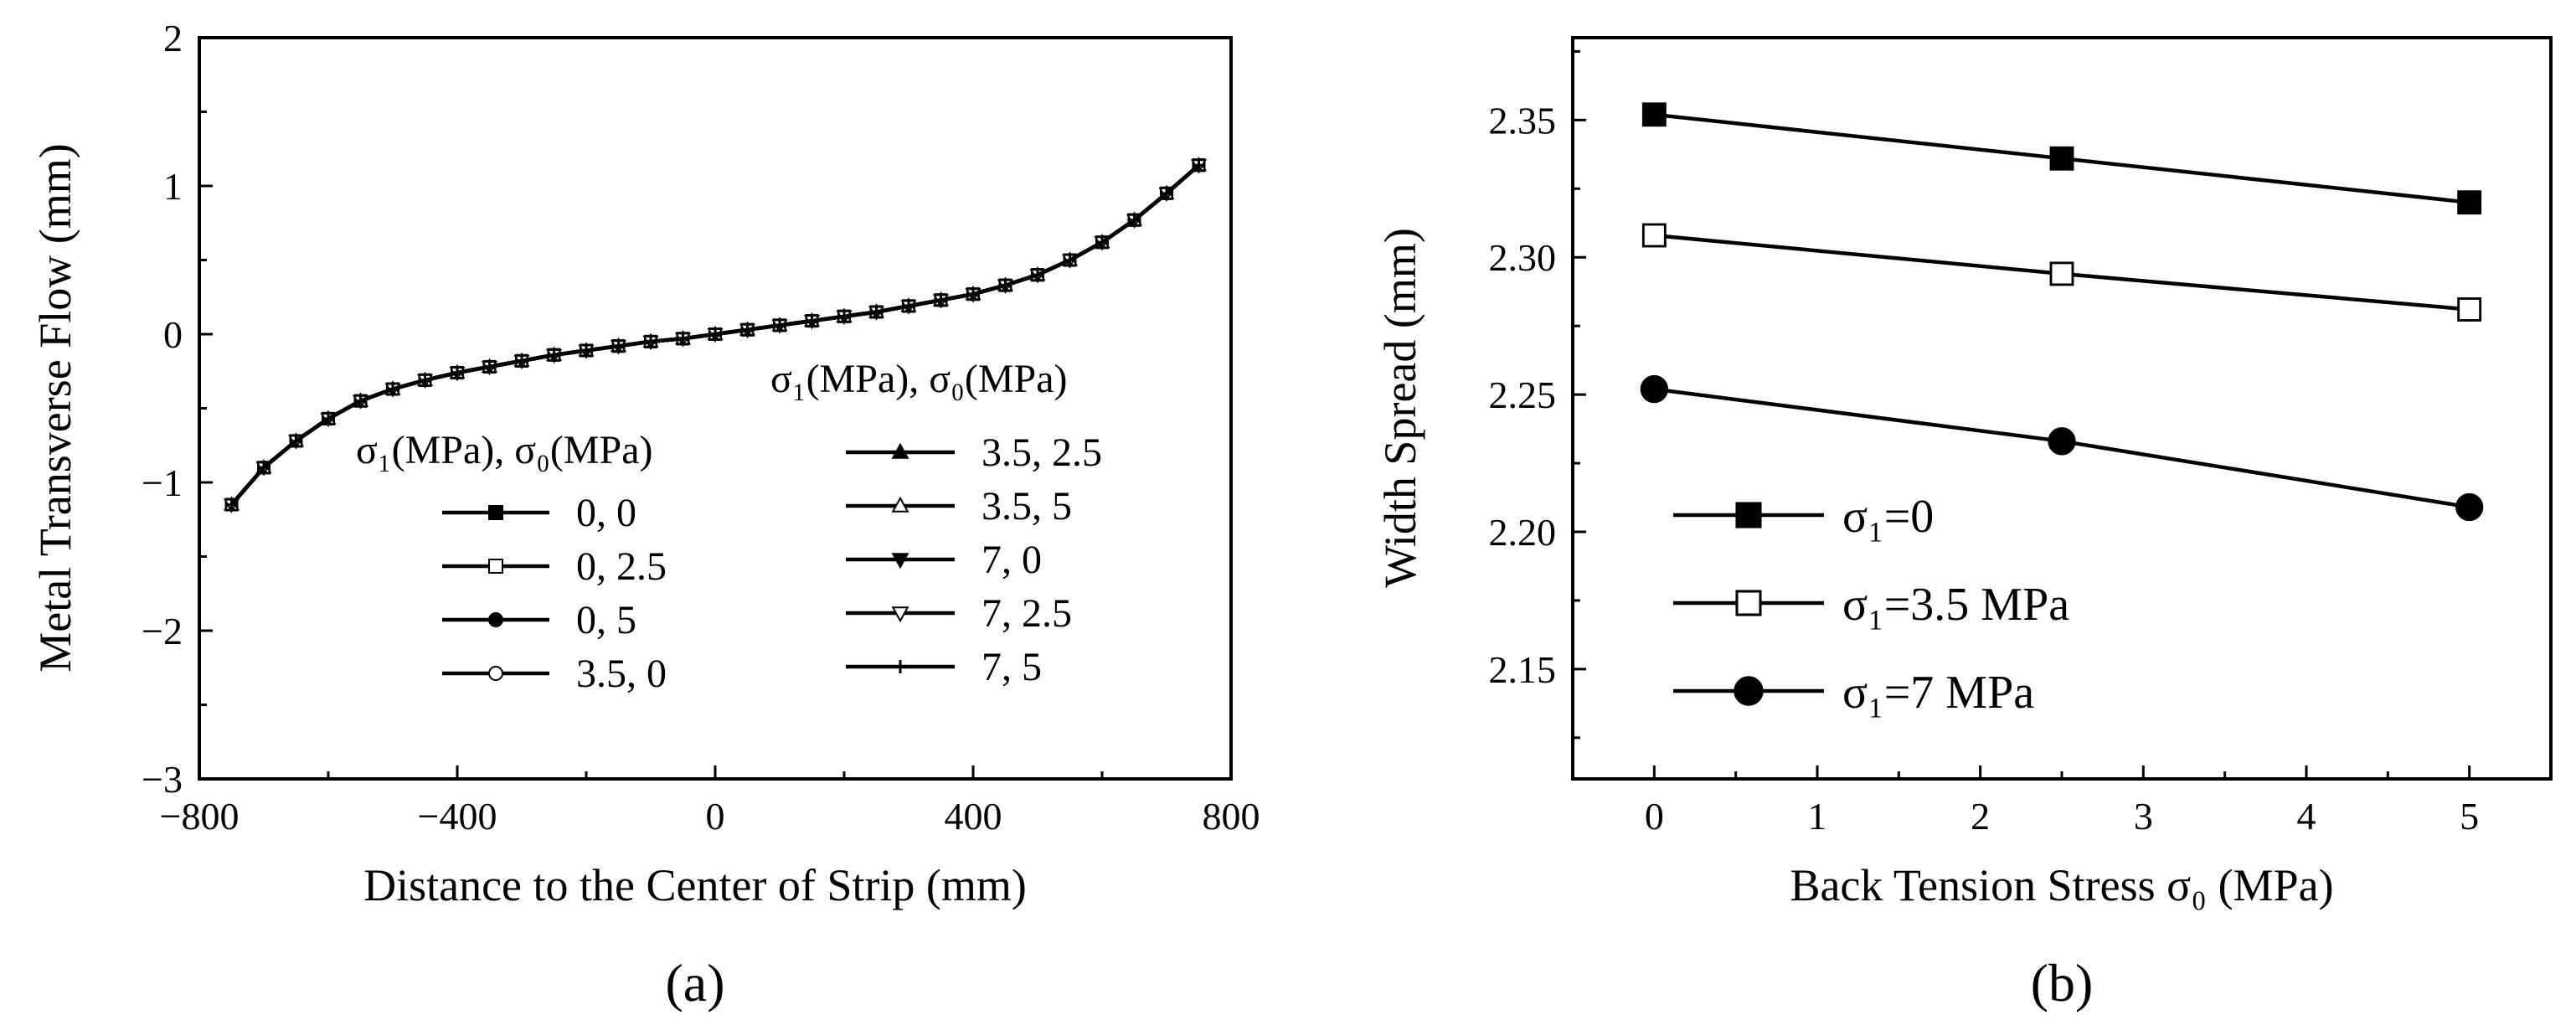 Image resolution: width=2576 pixels, height=1031 pixels. Describe the element at coordinates (554, 566) in the screenshot. I see `chart-a-legend-item: 0, 2.5` at that location.